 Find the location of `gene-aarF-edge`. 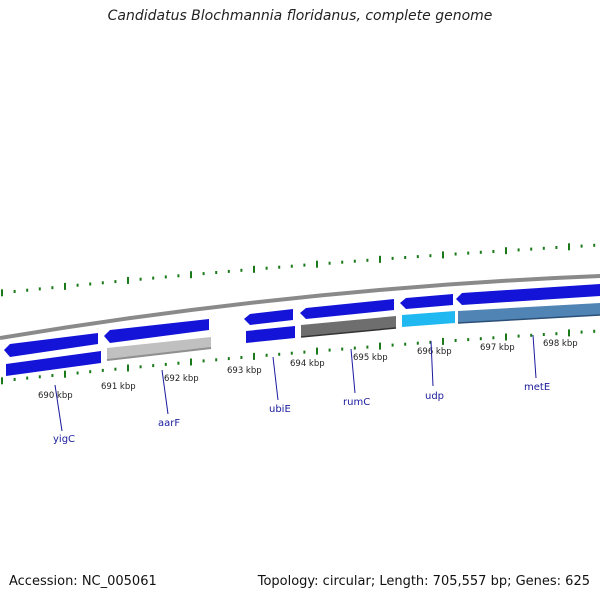

gene-aarF-edge is located at coordinates (159, 354).